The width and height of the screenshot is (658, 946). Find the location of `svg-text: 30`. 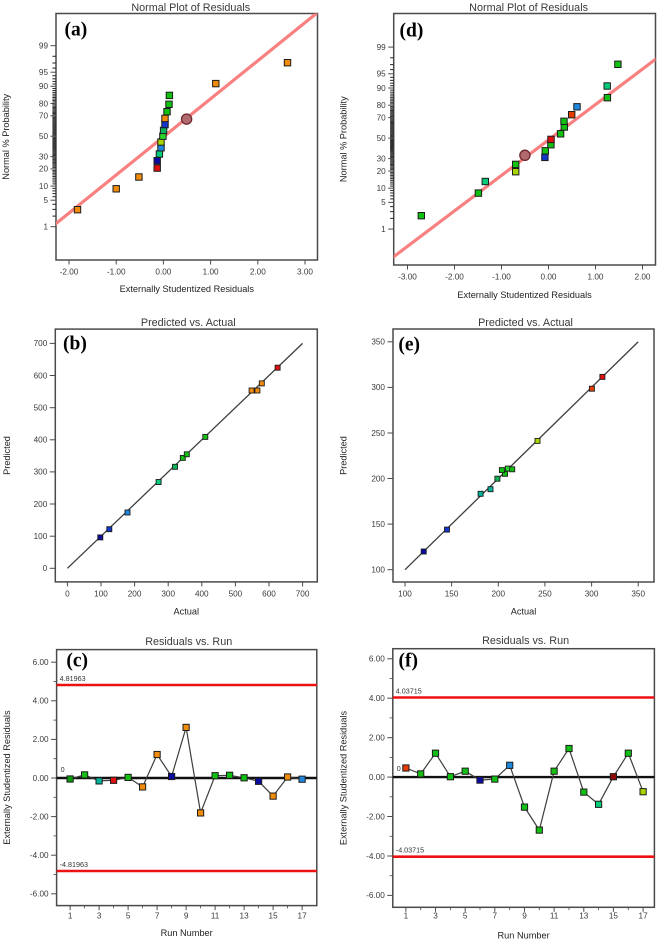

svg-text: 30 is located at coordinates (44, 156).